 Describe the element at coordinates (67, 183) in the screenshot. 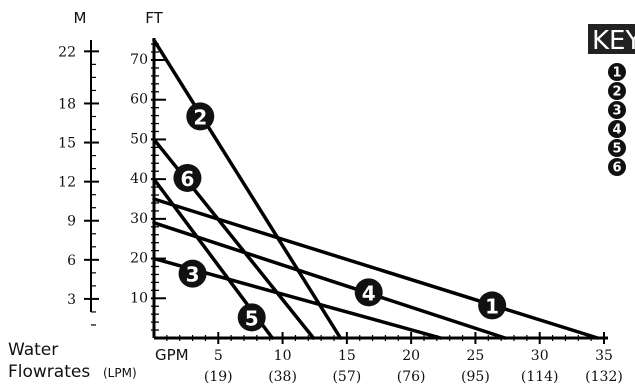

I see `m-tick-label: 12` at that location.